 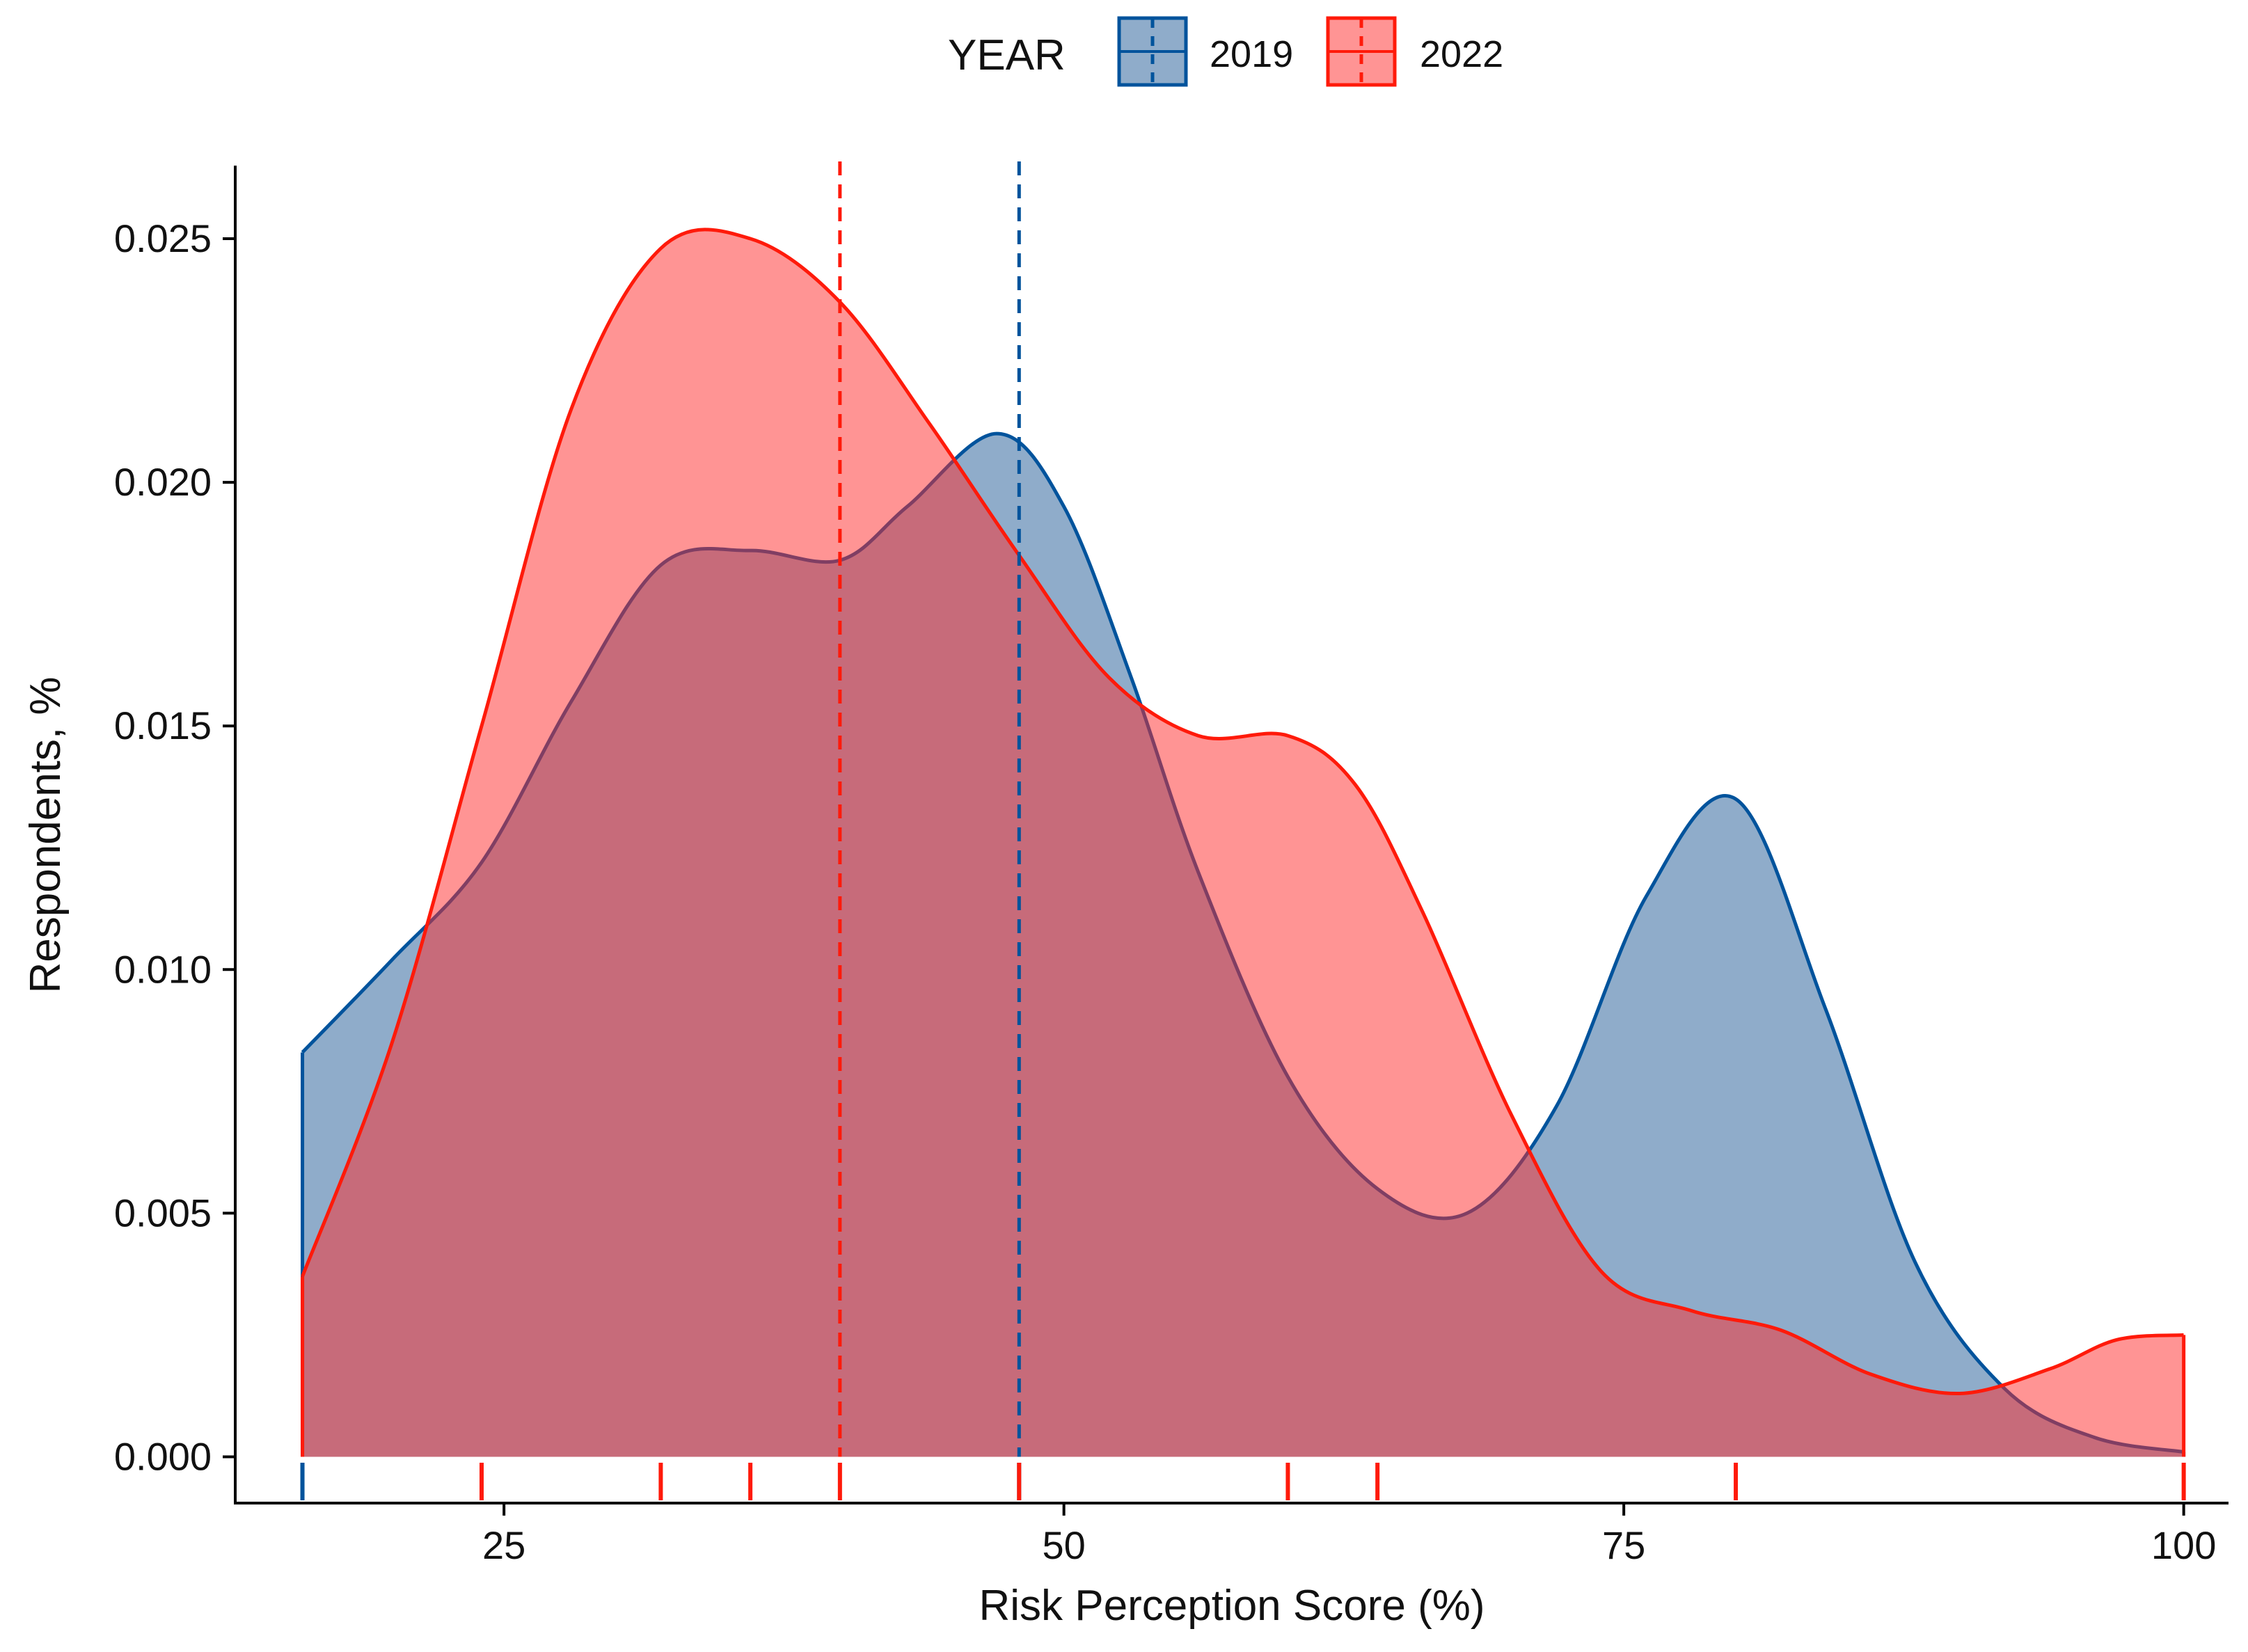 What do you see at coordinates (174, 847) in the screenshot?
I see `y-axis-ticks: 0.000 0.005 0.010 0.015 0.020 0.025` at bounding box center [174, 847].